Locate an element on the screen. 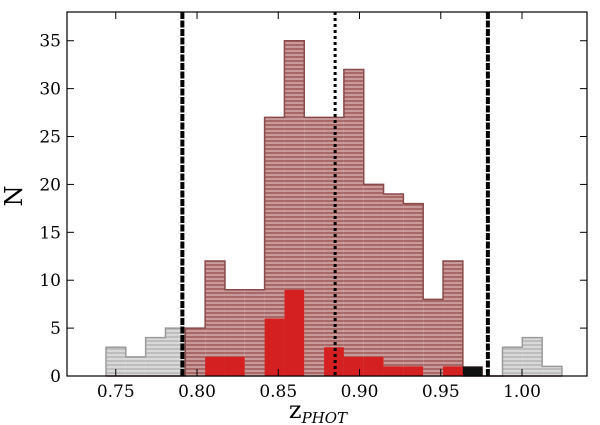  y-tick-label: 35 is located at coordinates (50, 42).